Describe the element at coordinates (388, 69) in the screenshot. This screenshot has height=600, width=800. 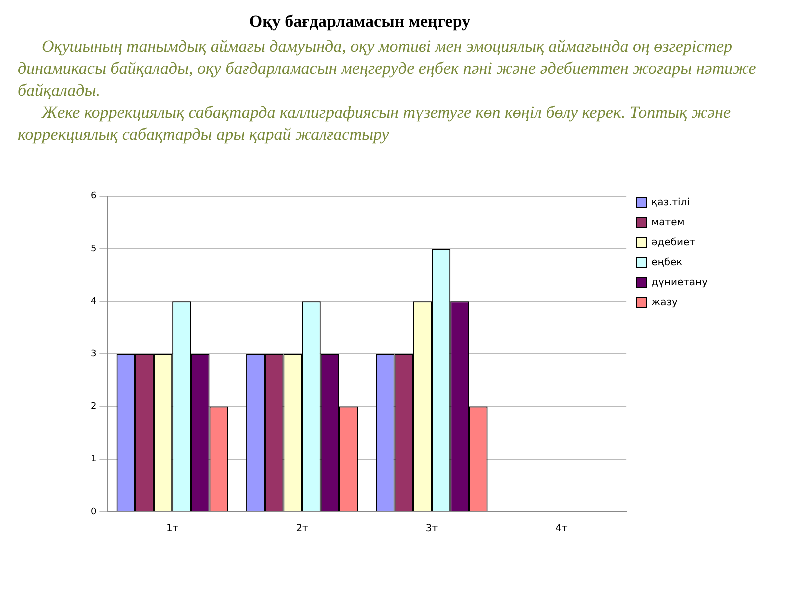
I see `chart-subtitle: Оқушының танымдық аймағы дамуында, оқу мотиві мен эмоциялық аймағында оң өзгерістер динамикасы байқалады, оқу бағдарламасын меңгеруде еңбек пәні және әдебиеттен жоғары нәтиже байқалады.` at that location.